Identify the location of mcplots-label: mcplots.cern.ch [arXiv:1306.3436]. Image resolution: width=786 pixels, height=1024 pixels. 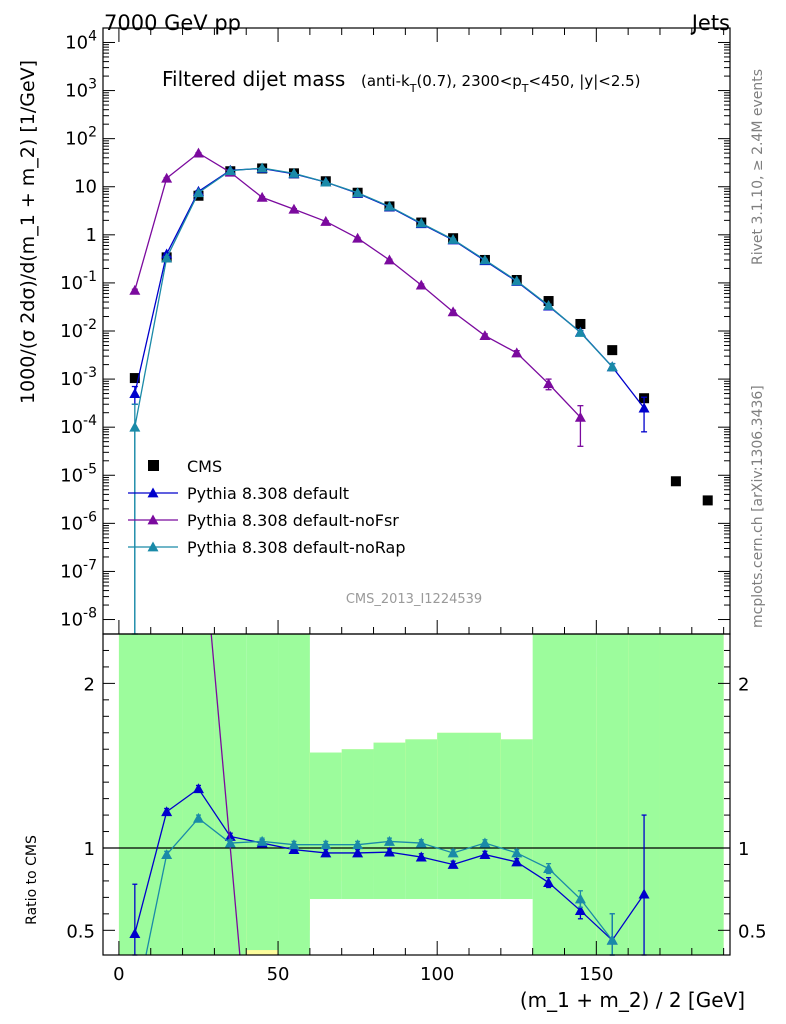
(758, 506).